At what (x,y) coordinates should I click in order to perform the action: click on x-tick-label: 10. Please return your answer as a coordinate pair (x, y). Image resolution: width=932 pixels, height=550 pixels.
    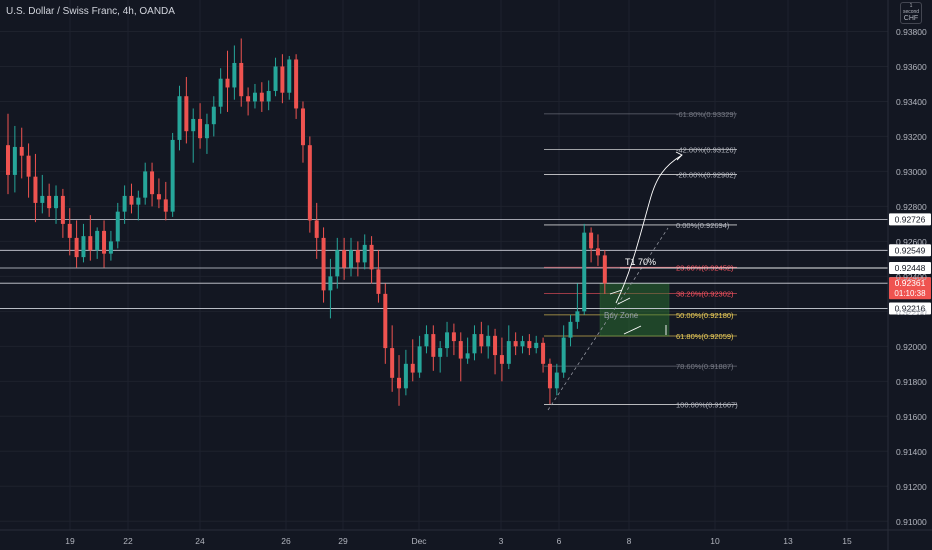
    Looking at the image, I should click on (715, 541).